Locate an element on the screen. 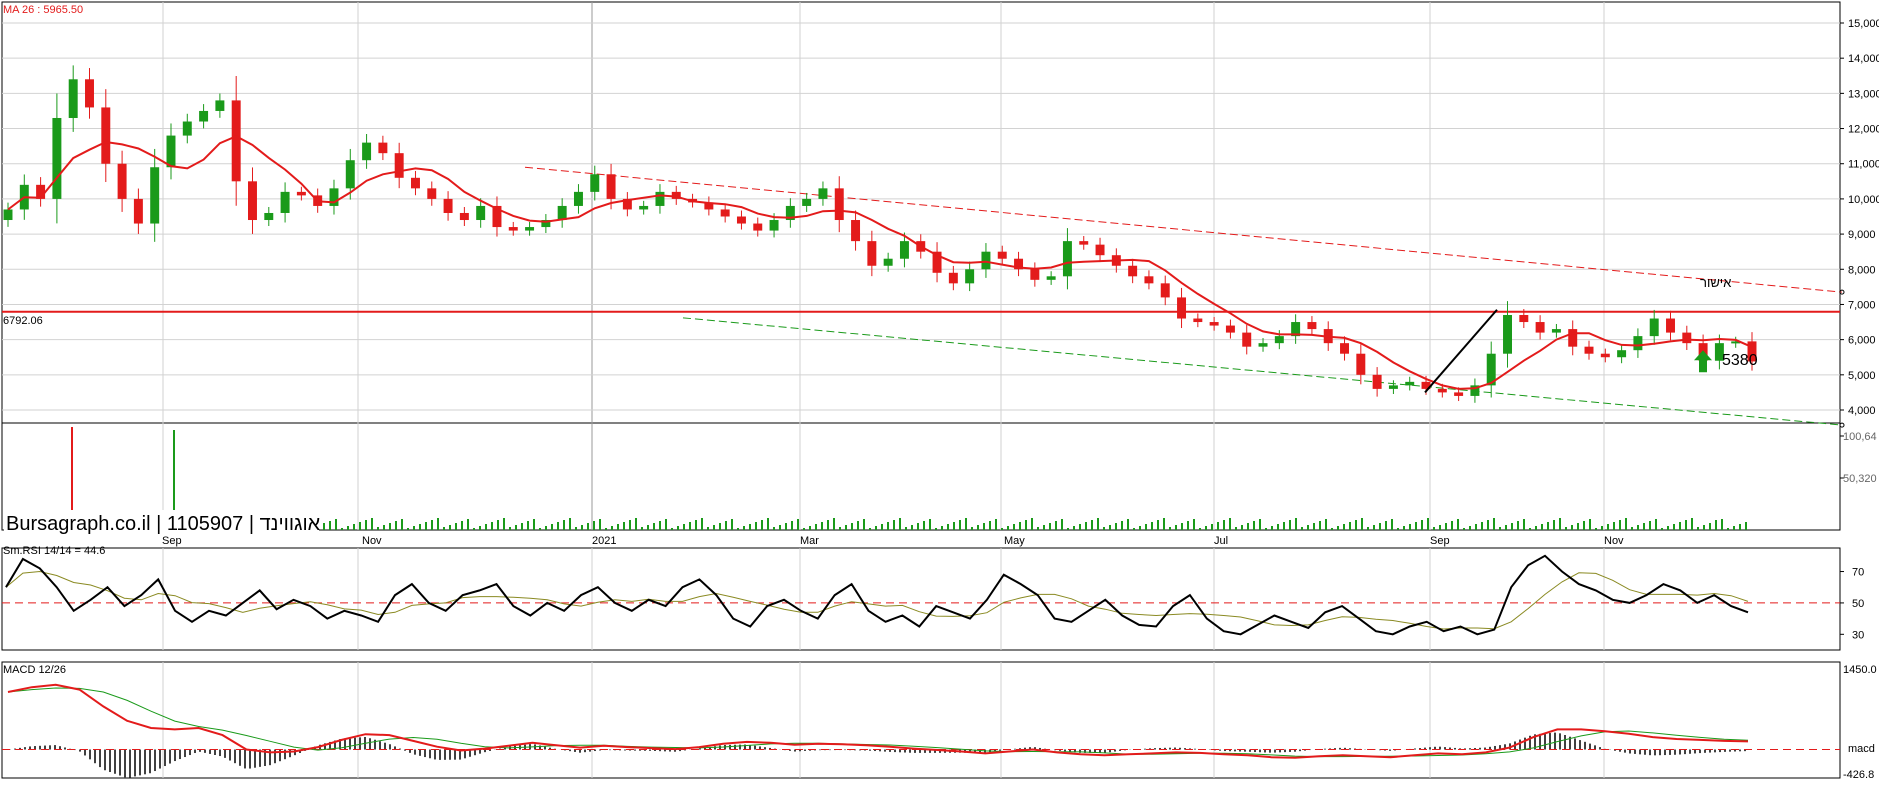  upper-channel-end-marker is located at coordinates (1842, 292).